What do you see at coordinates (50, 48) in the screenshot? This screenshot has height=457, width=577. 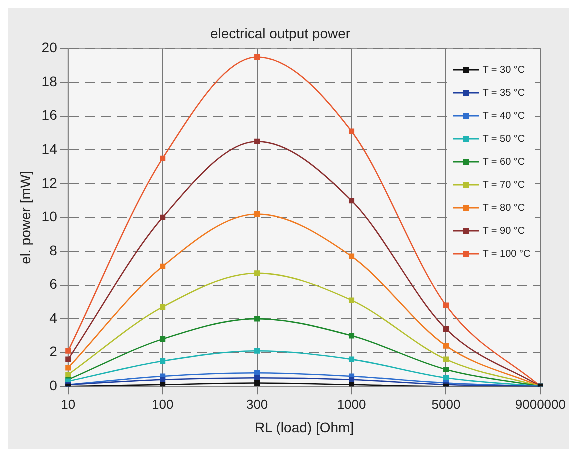 I see `y-tick-label: 20` at bounding box center [50, 48].